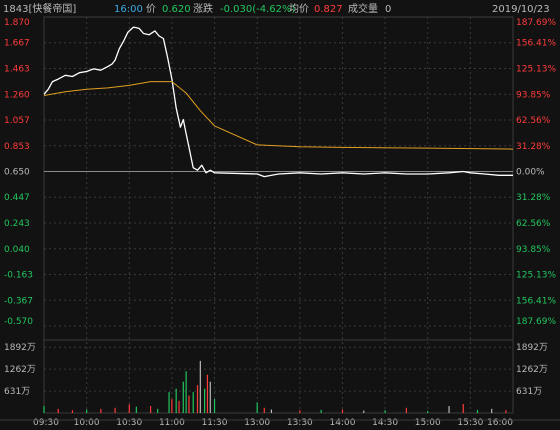  What do you see at coordinates (17, 147) in the screenshot?
I see `price-tick-label: 0.853` at bounding box center [17, 147].